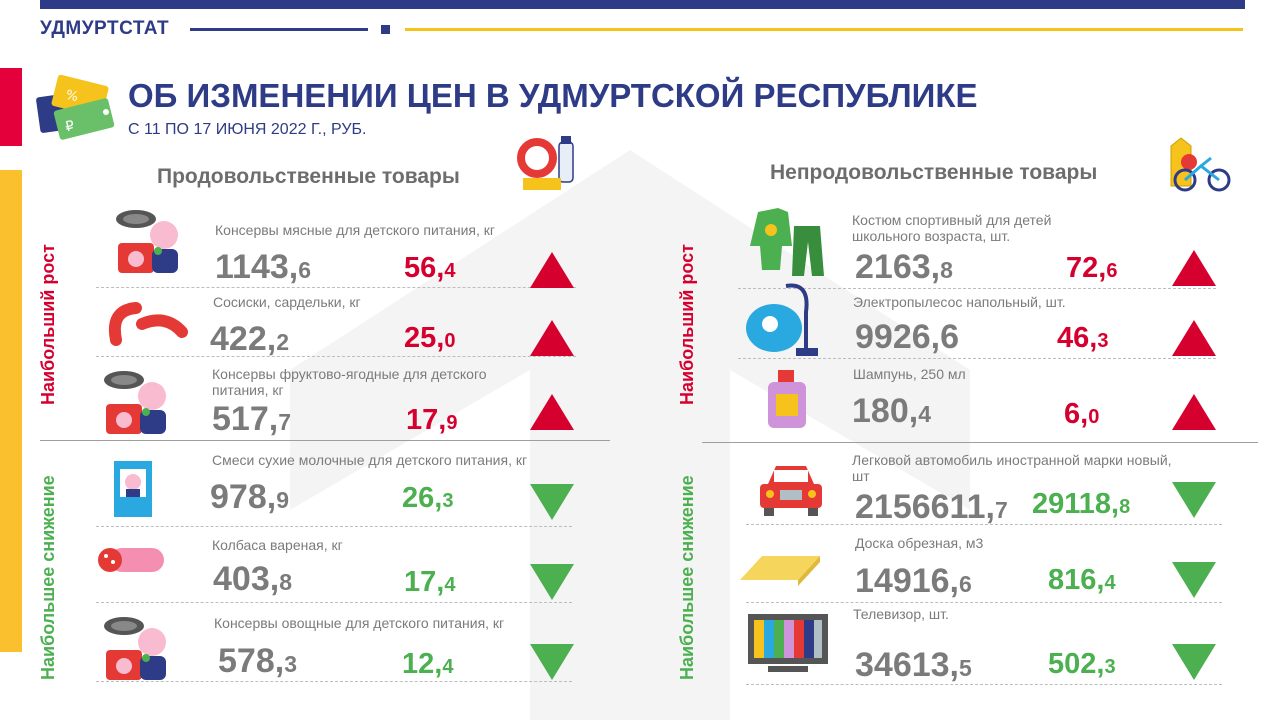  What do you see at coordinates (642, 4) in the screenshot?
I see `top-bar` at bounding box center [642, 4].